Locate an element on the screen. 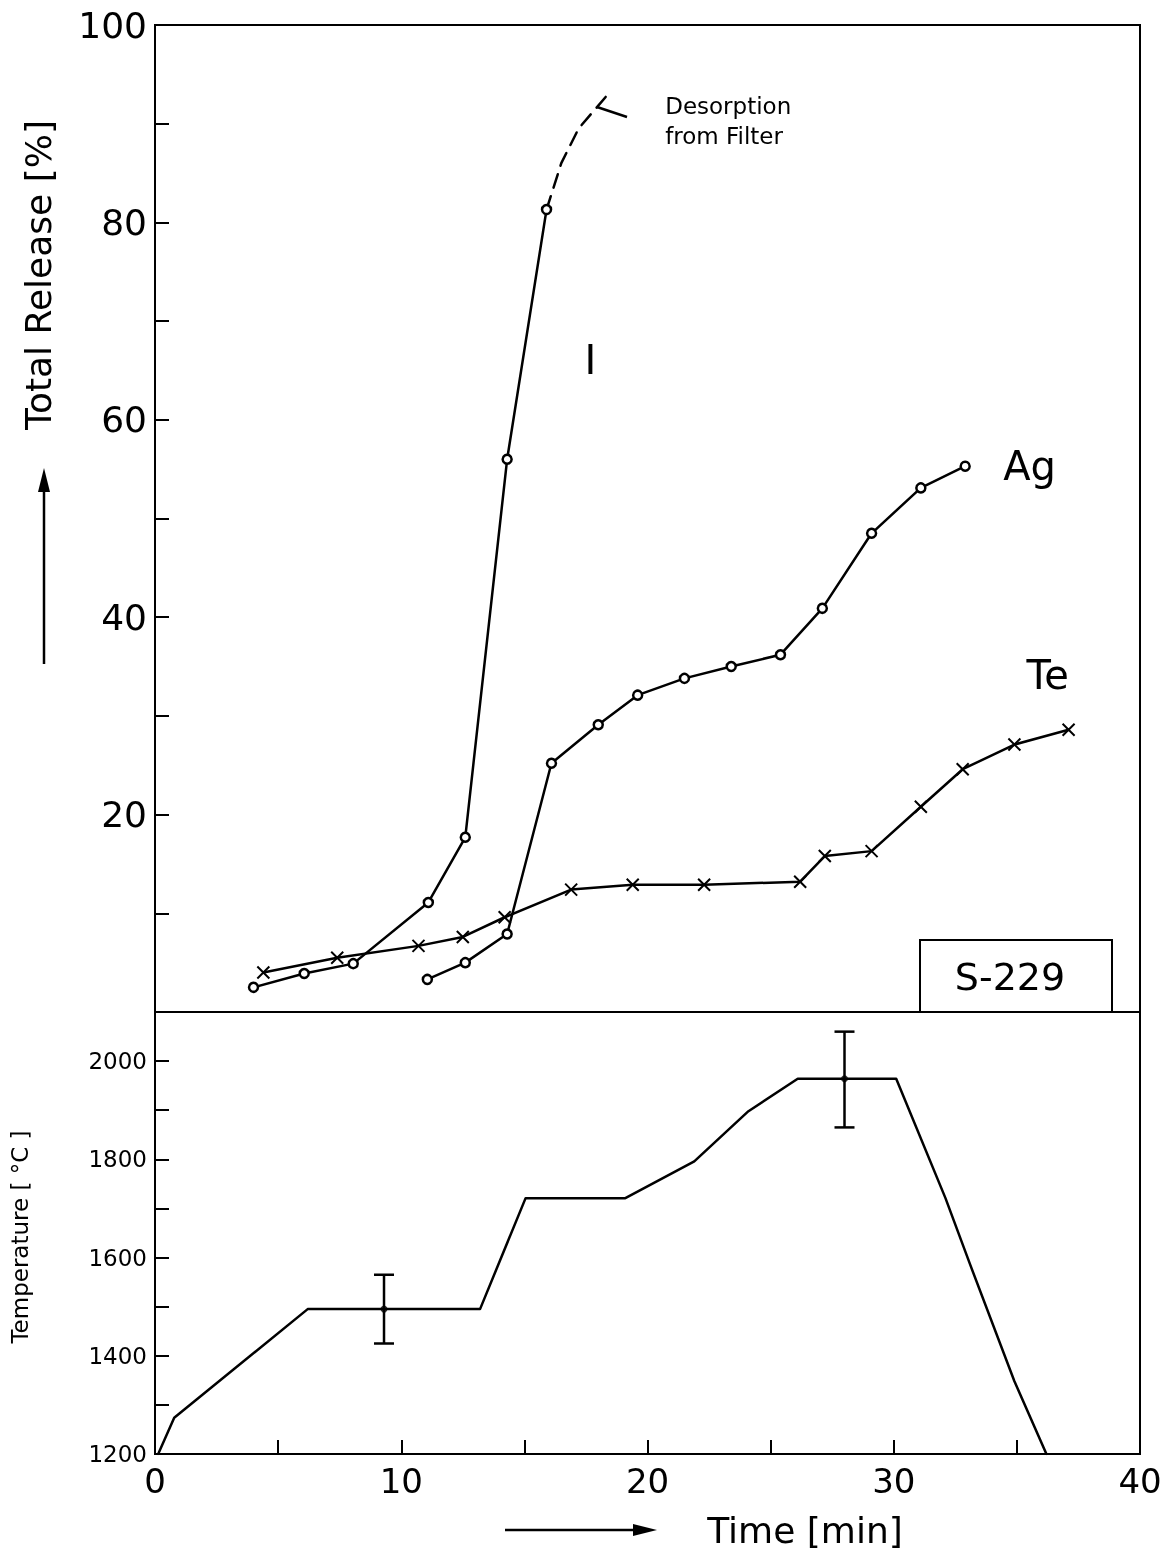 Image resolution: width=1171 pixels, height=1556 pixels. y-axis-title: Total Release [%] is located at coordinates (38, 275).